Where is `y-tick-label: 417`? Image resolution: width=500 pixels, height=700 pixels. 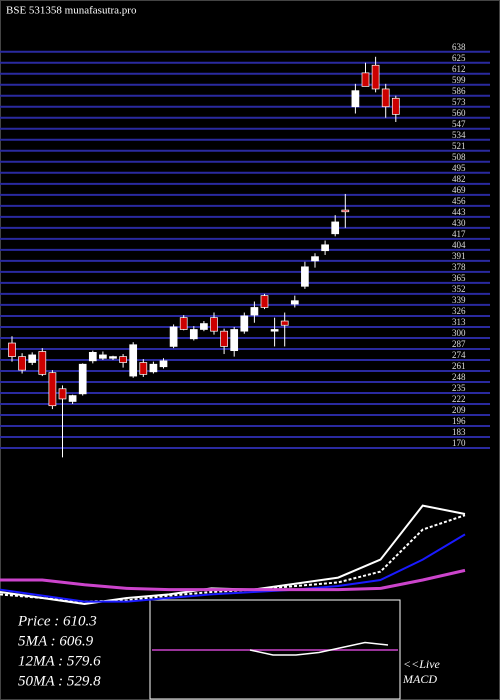 y-tick-label: 417 is located at coordinates (459, 234).